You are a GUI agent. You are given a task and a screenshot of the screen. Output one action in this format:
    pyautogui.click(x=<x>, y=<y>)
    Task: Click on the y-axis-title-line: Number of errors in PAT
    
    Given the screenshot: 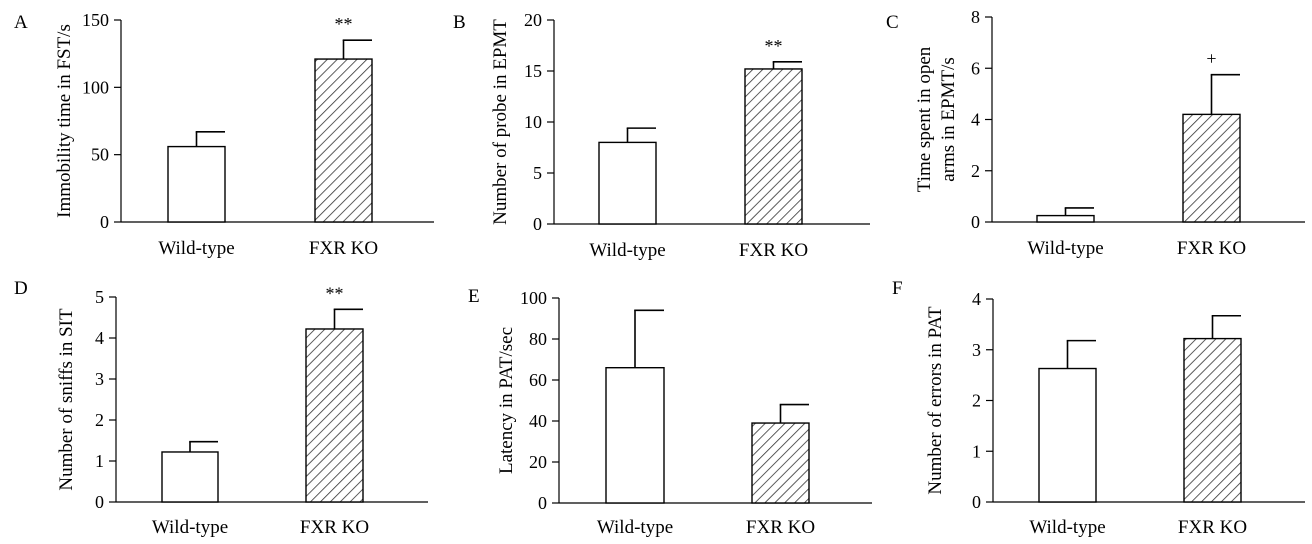 What is the action you would take?
    pyautogui.click(x=935, y=400)
    